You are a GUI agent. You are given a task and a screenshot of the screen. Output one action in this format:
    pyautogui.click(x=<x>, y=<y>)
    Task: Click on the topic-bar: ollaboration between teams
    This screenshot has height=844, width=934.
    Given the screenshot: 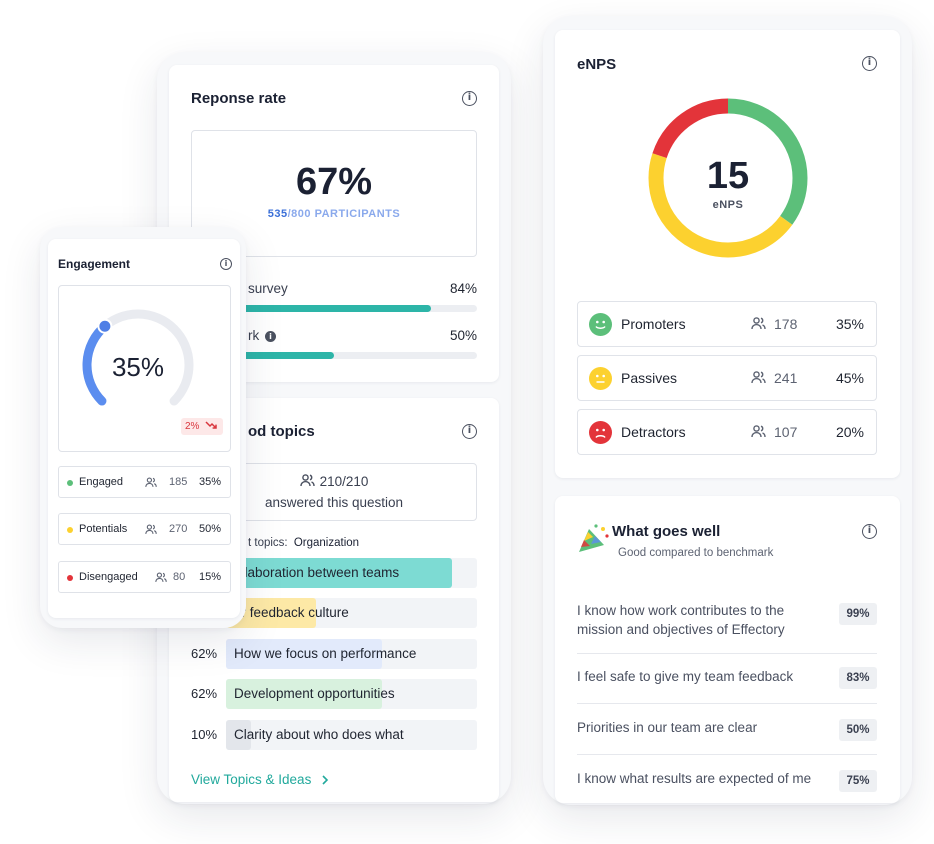 What is the action you would take?
    pyautogui.click(x=351, y=573)
    